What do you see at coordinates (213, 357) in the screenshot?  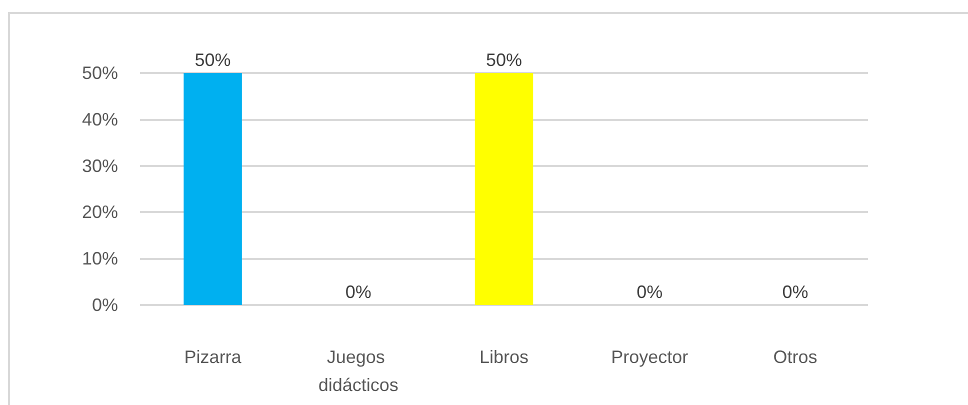 I see `x-tick-label: Pizarra` at bounding box center [213, 357].